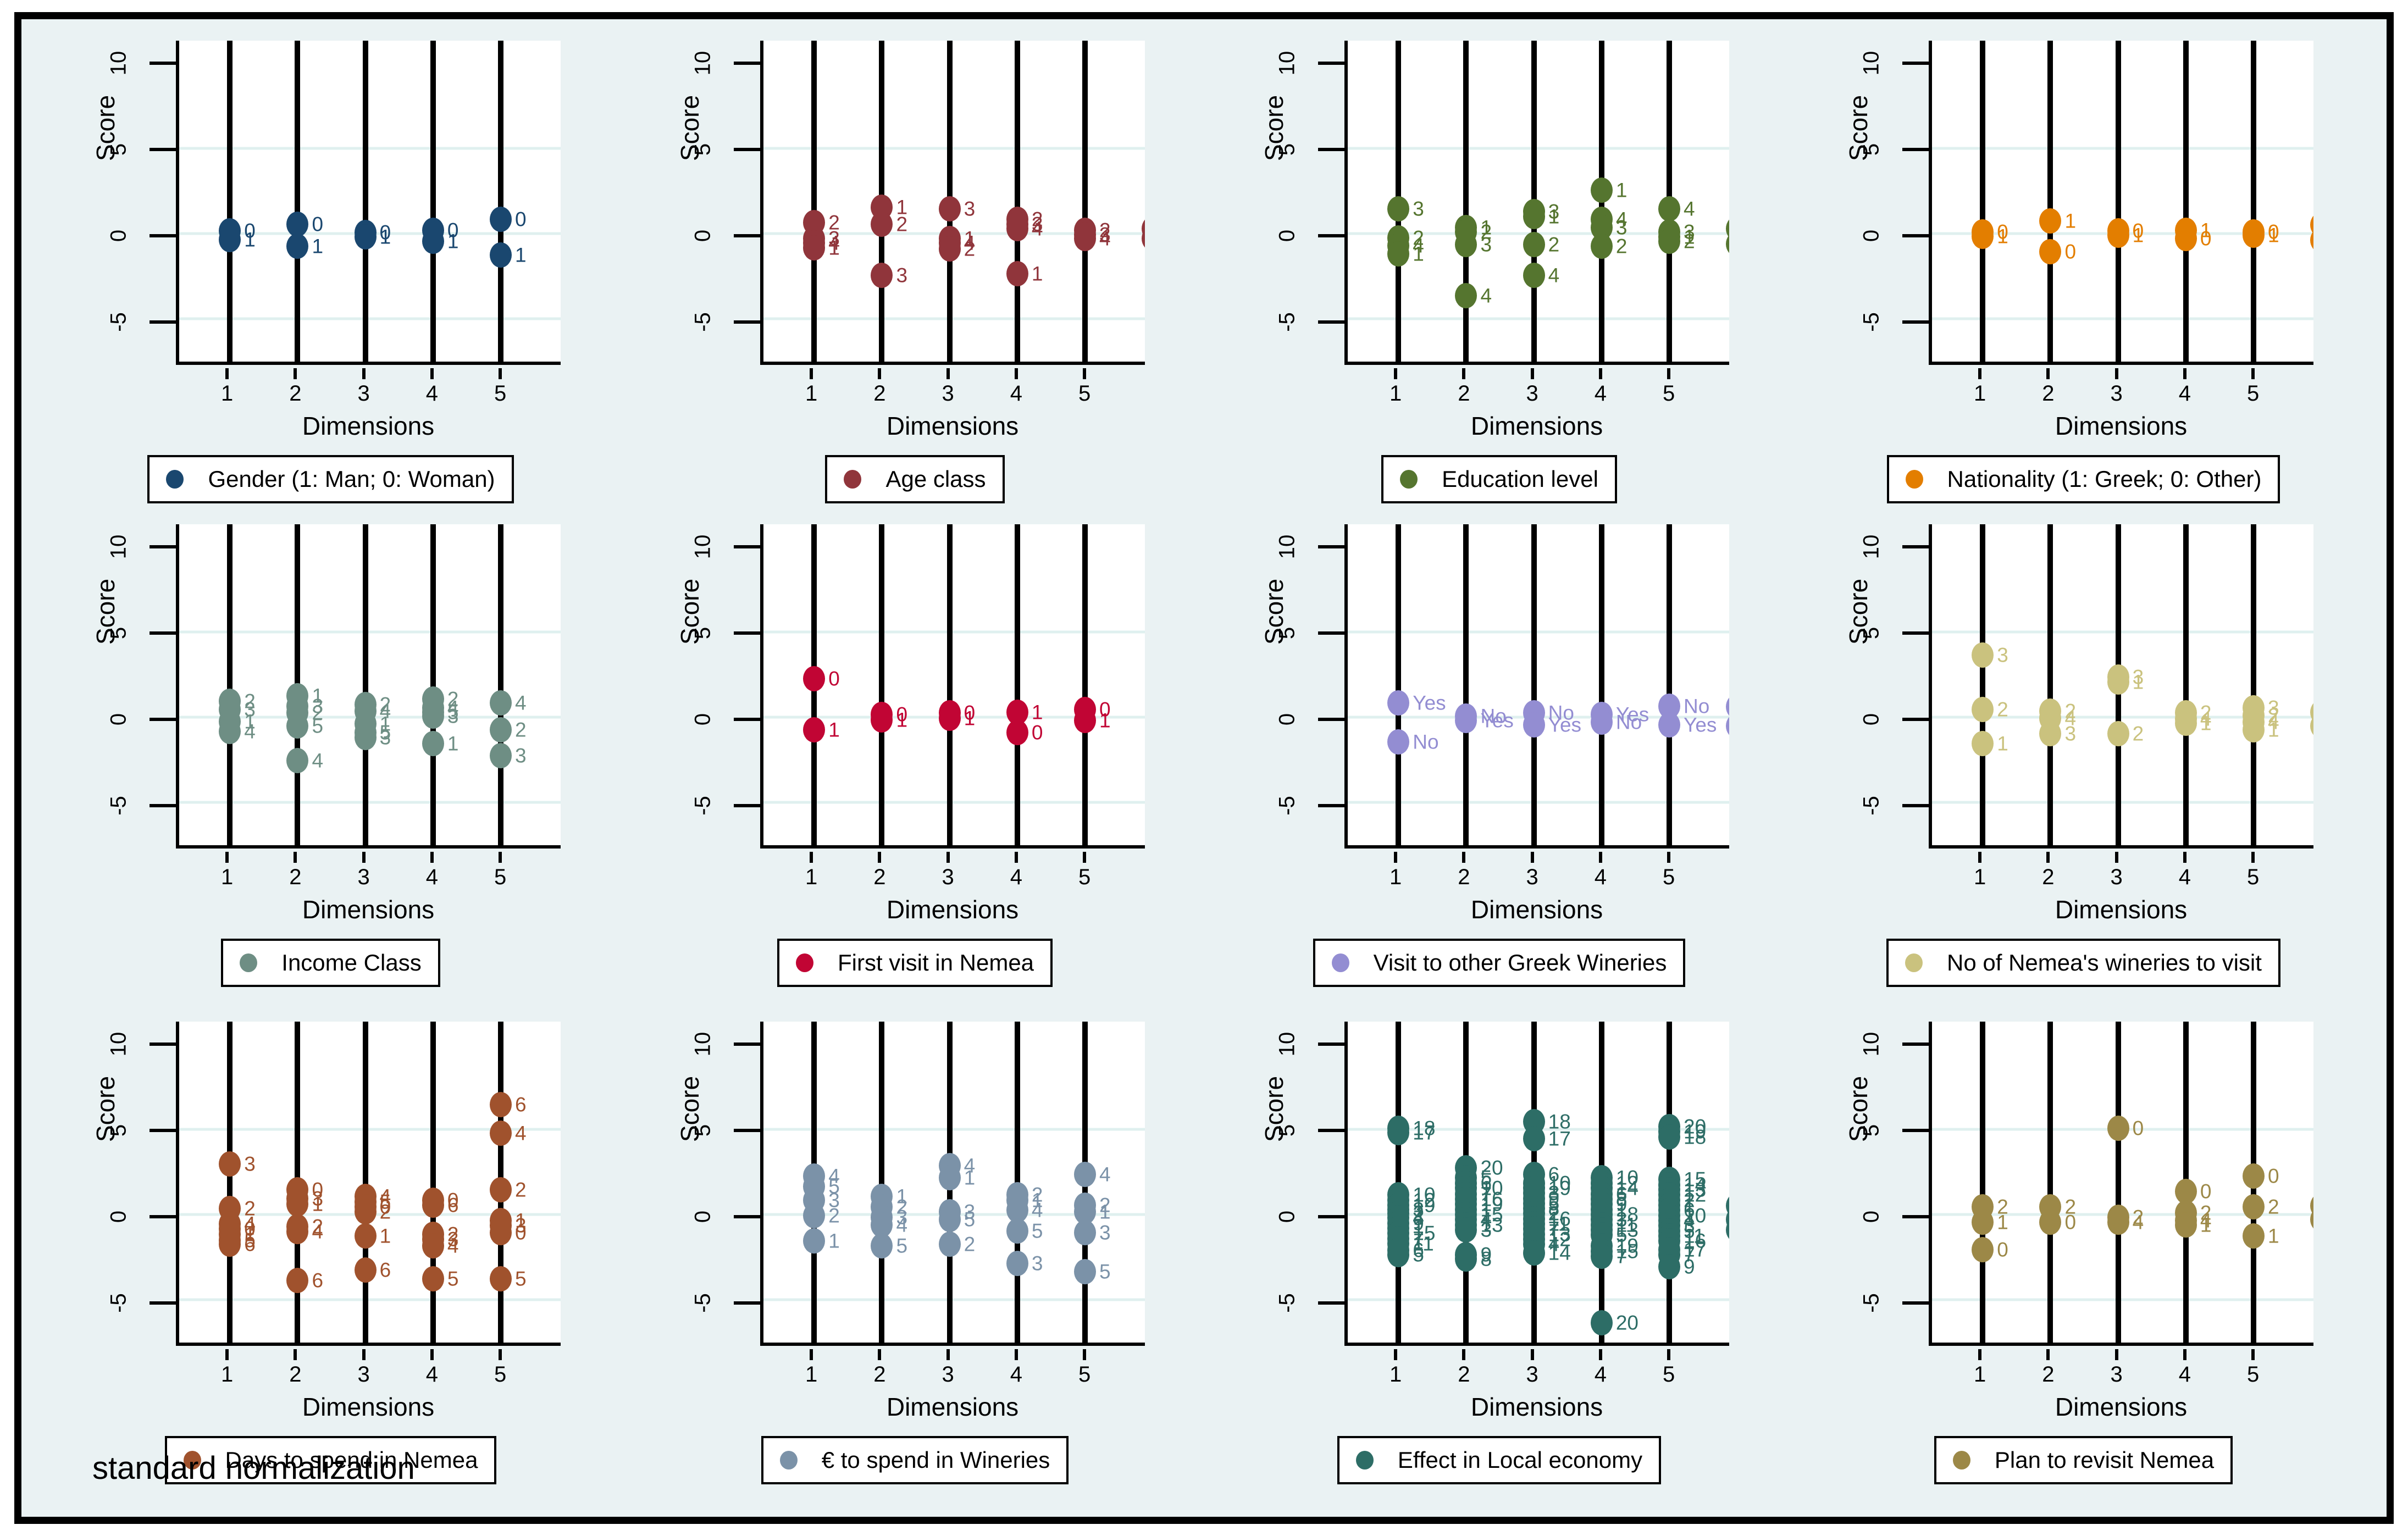  Describe the element at coordinates (2116, 1374) in the screenshot. I see `x-tick-label: 3` at that location.